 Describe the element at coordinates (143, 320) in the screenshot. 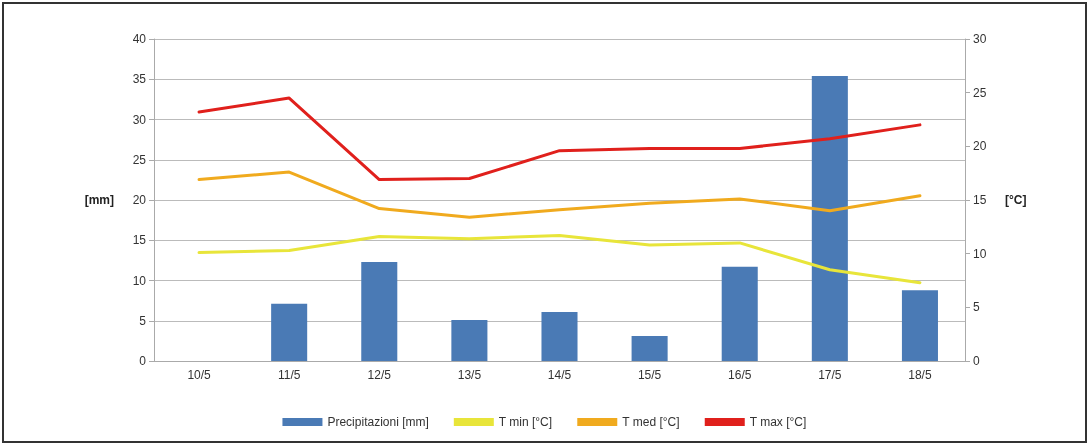

I see `y-tick-label: 5` at that location.